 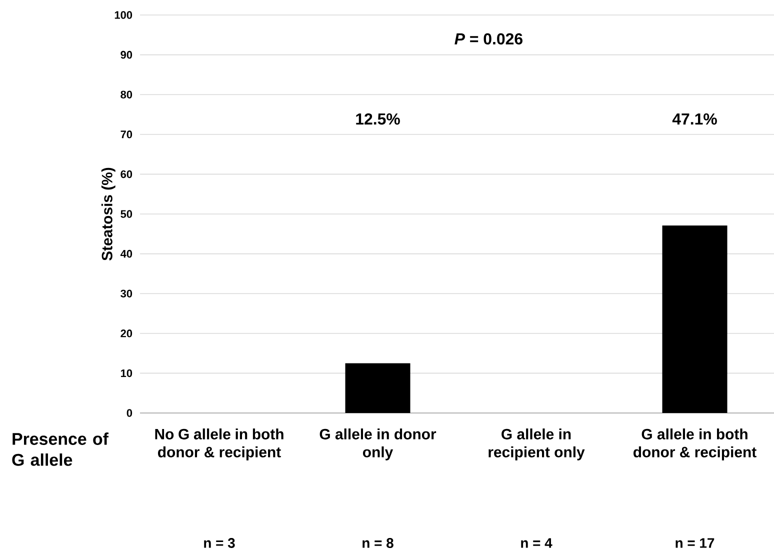 I want to click on x-tick-label: No G allele in both donor & recipient, so click(x=219, y=444).